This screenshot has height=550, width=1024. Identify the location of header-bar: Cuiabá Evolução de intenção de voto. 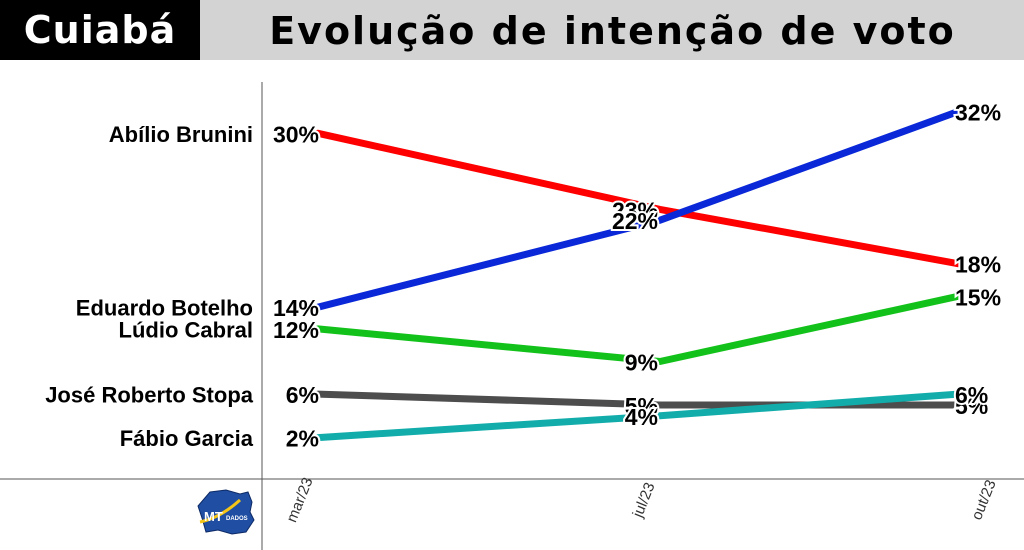
(512, 30).